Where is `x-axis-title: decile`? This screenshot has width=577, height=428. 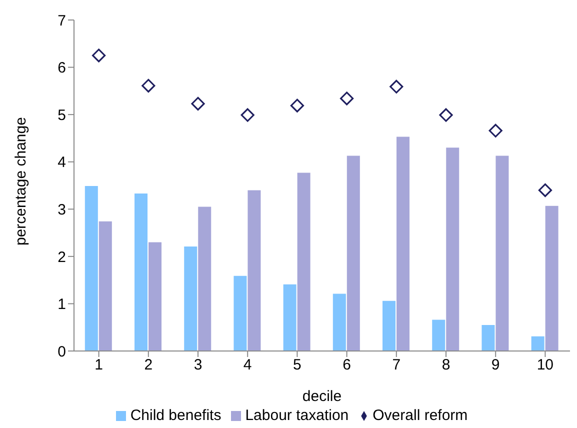
x-axis-title: decile is located at coordinates (322, 396).